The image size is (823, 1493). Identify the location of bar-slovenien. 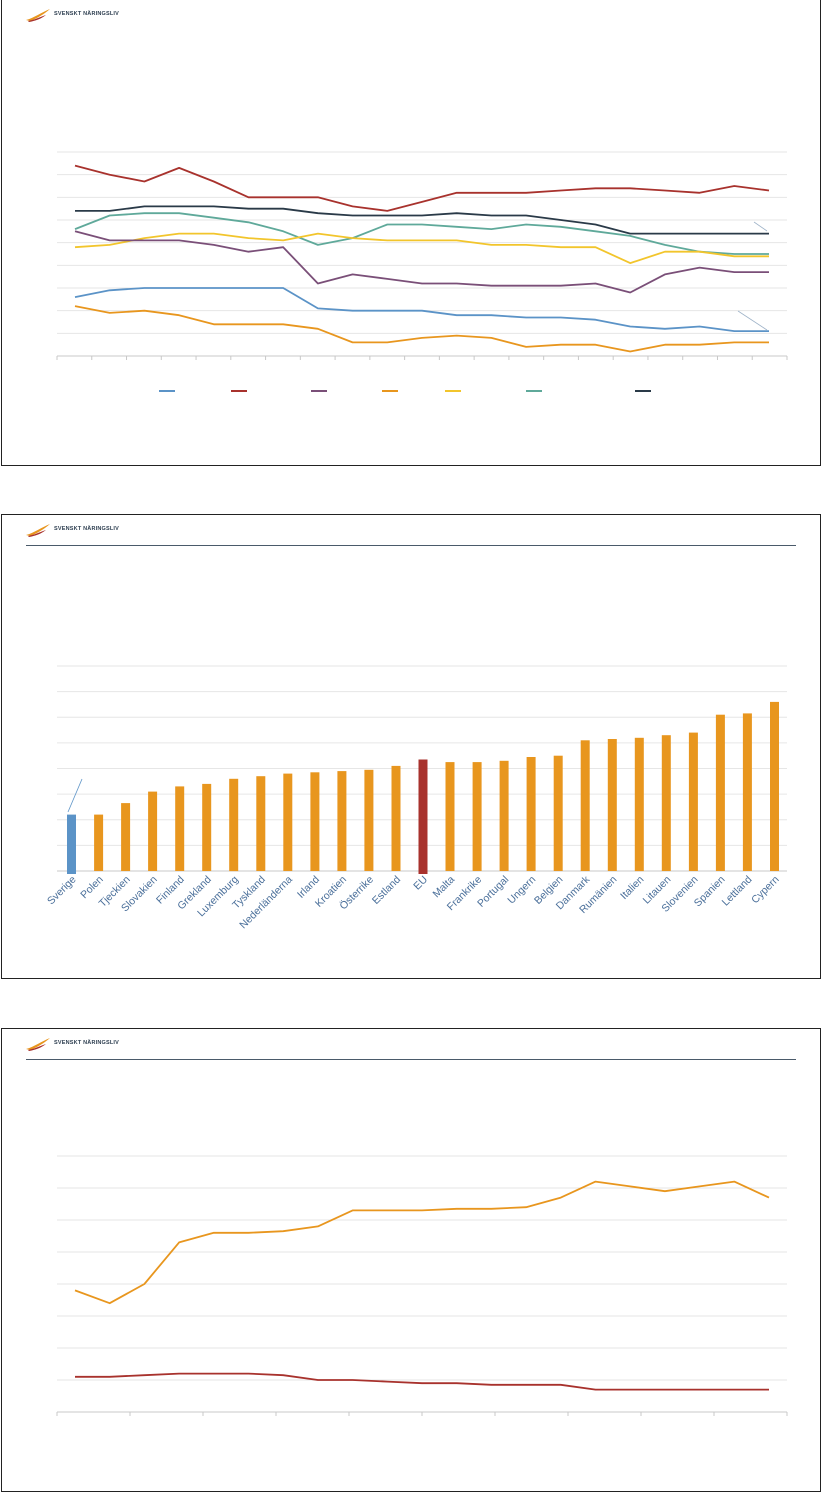
(693, 801).